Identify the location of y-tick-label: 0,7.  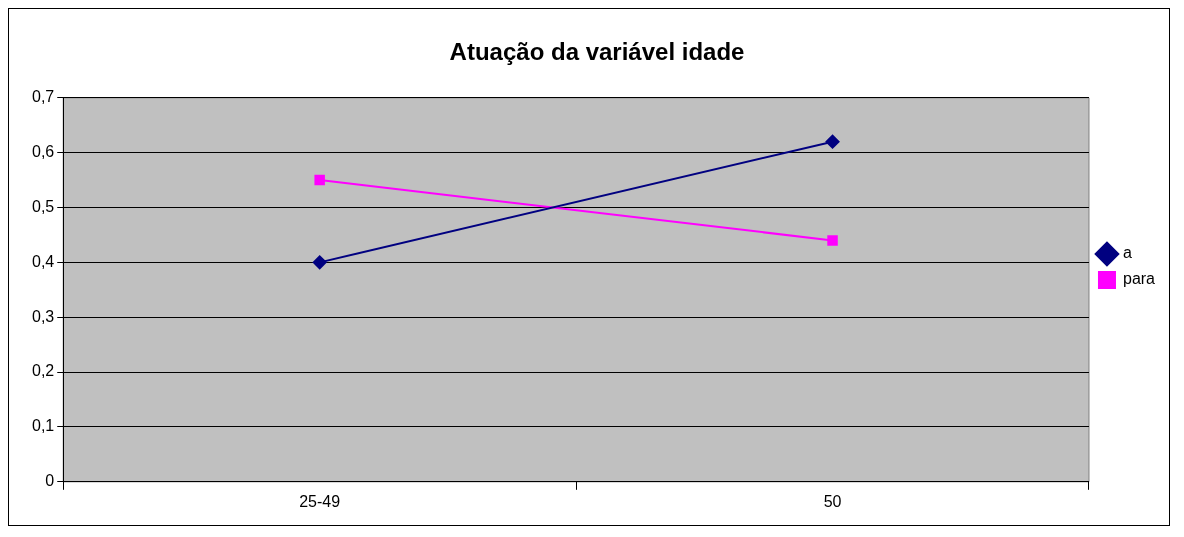
(43, 97).